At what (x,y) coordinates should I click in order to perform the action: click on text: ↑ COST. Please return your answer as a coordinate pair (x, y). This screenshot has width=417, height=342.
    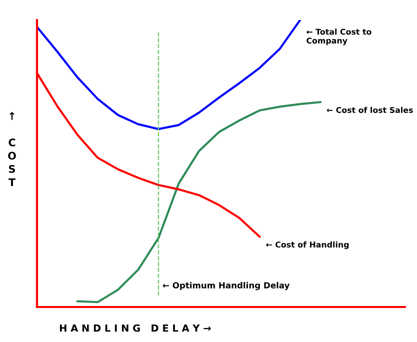
    Looking at the image, I should click on (12, 149).